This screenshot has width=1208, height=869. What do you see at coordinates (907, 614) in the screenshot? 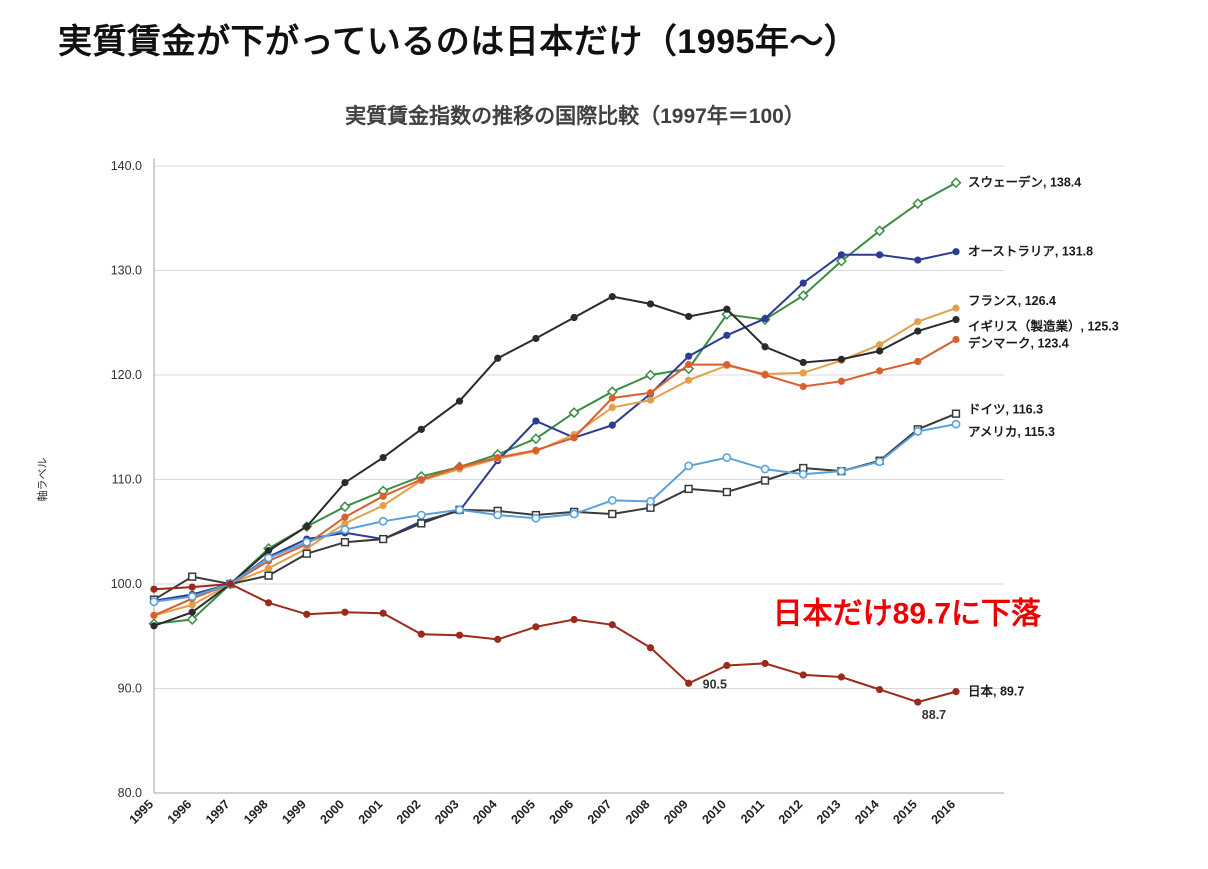
I see `japan-drop-callout: 日本だけ89.7に下落` at bounding box center [907, 614].